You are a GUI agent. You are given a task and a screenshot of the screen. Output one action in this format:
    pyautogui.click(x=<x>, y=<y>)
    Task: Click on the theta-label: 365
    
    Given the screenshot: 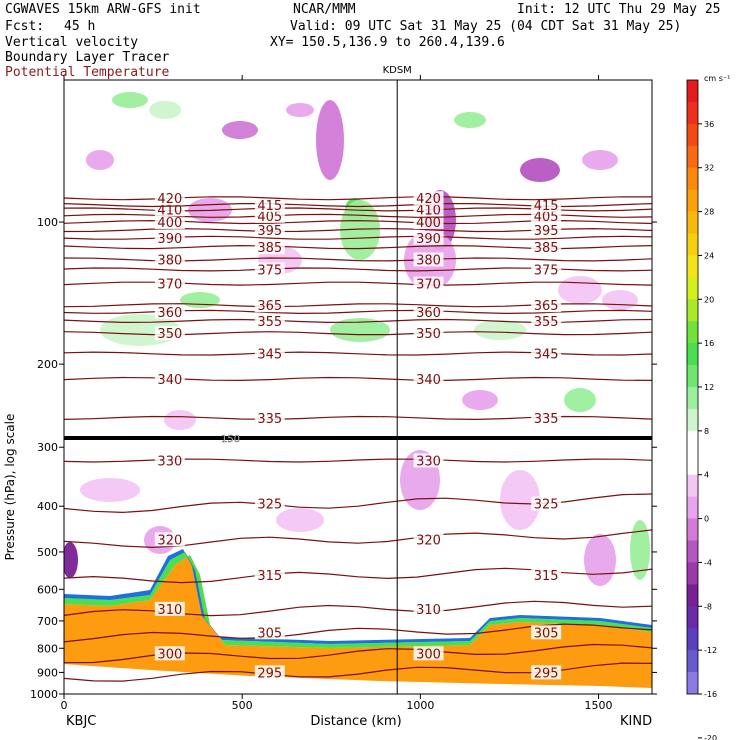 What is the action you would take?
    pyautogui.click(x=546, y=306)
    